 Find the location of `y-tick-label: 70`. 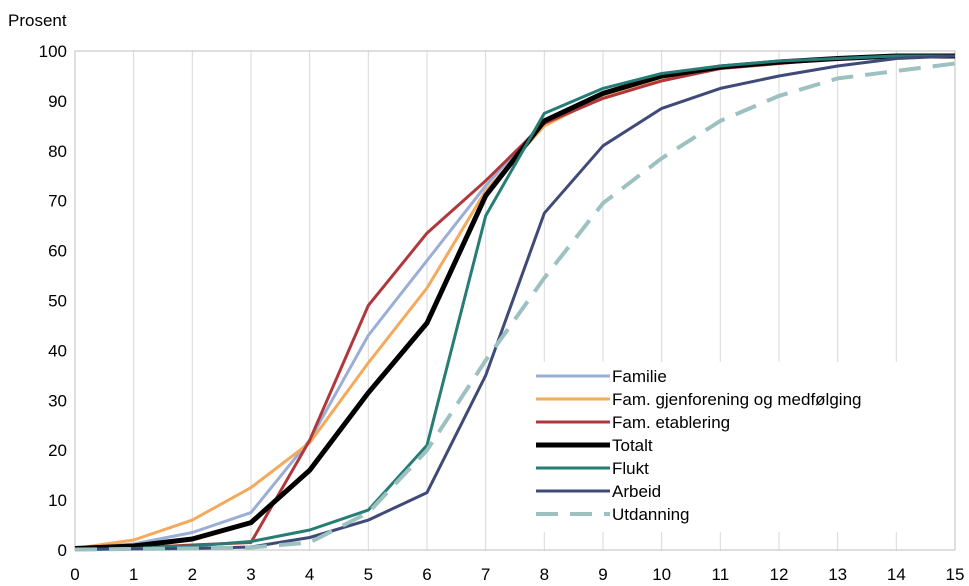

y-tick-label: 70 is located at coordinates (57, 201).